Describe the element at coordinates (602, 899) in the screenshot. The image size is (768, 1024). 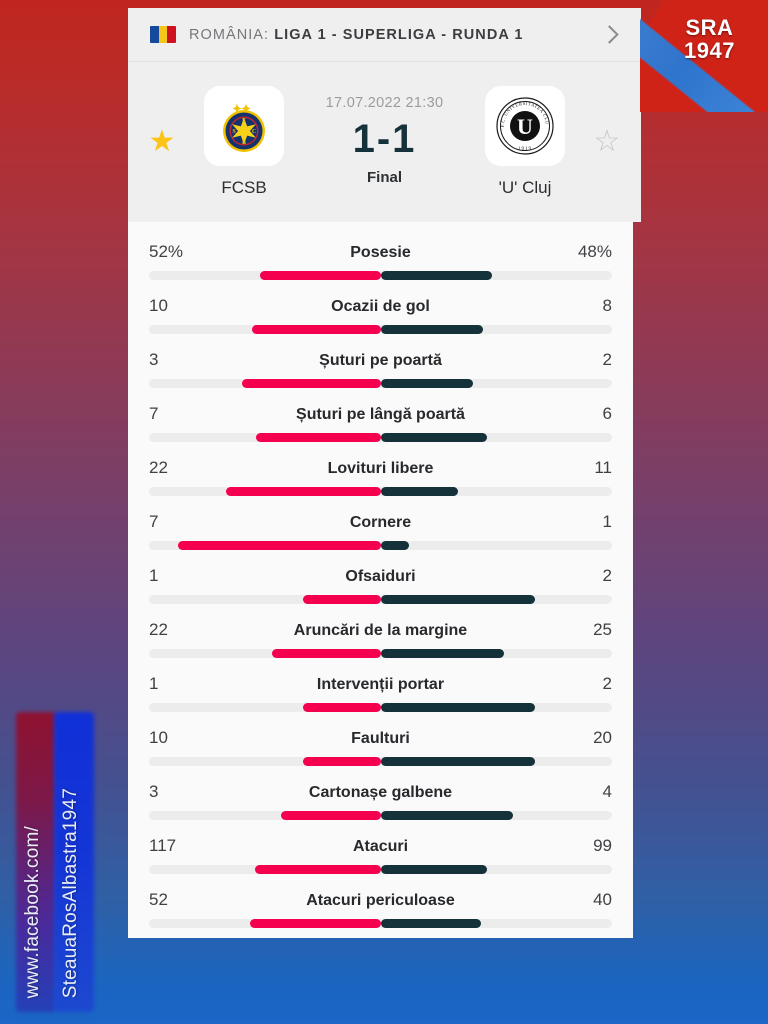
I see `stat-away-value: 40` at that location.